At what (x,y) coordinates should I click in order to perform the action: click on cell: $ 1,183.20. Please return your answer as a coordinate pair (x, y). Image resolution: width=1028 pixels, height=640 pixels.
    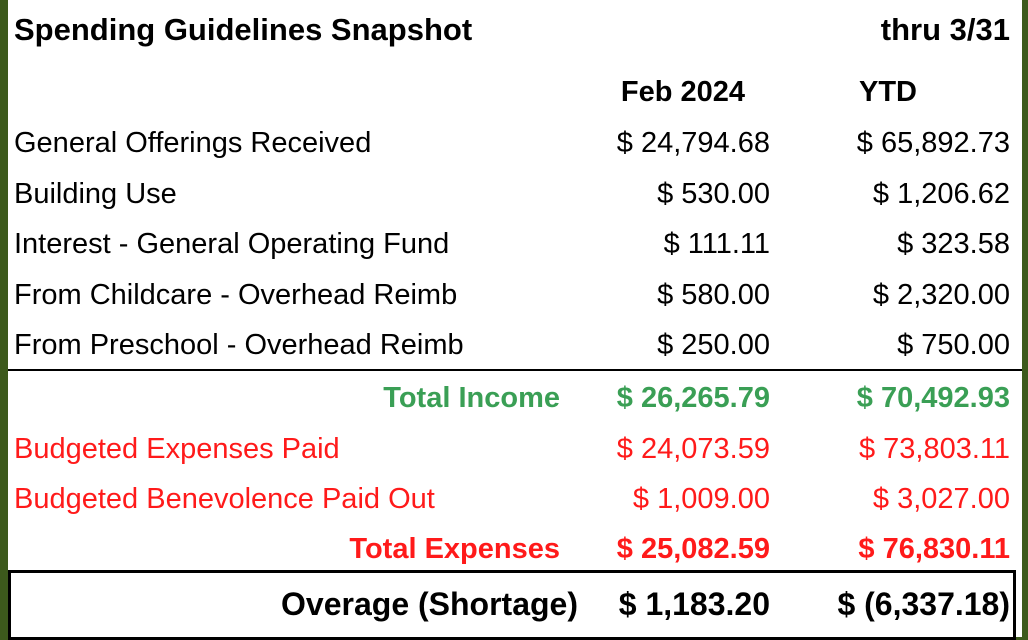
    Looking at the image, I should click on (694, 604).